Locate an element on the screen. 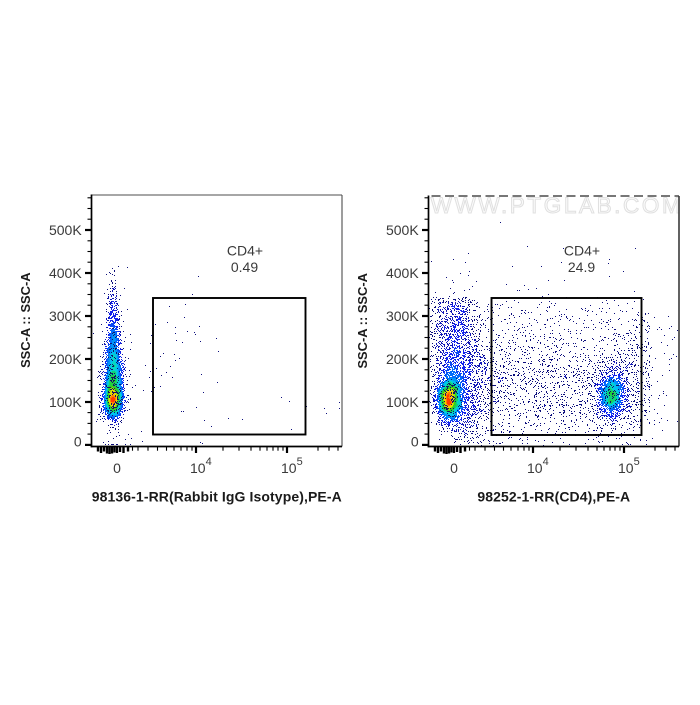 The width and height of the screenshot is (700, 705). svg-text: 24.9 is located at coordinates (581, 267).